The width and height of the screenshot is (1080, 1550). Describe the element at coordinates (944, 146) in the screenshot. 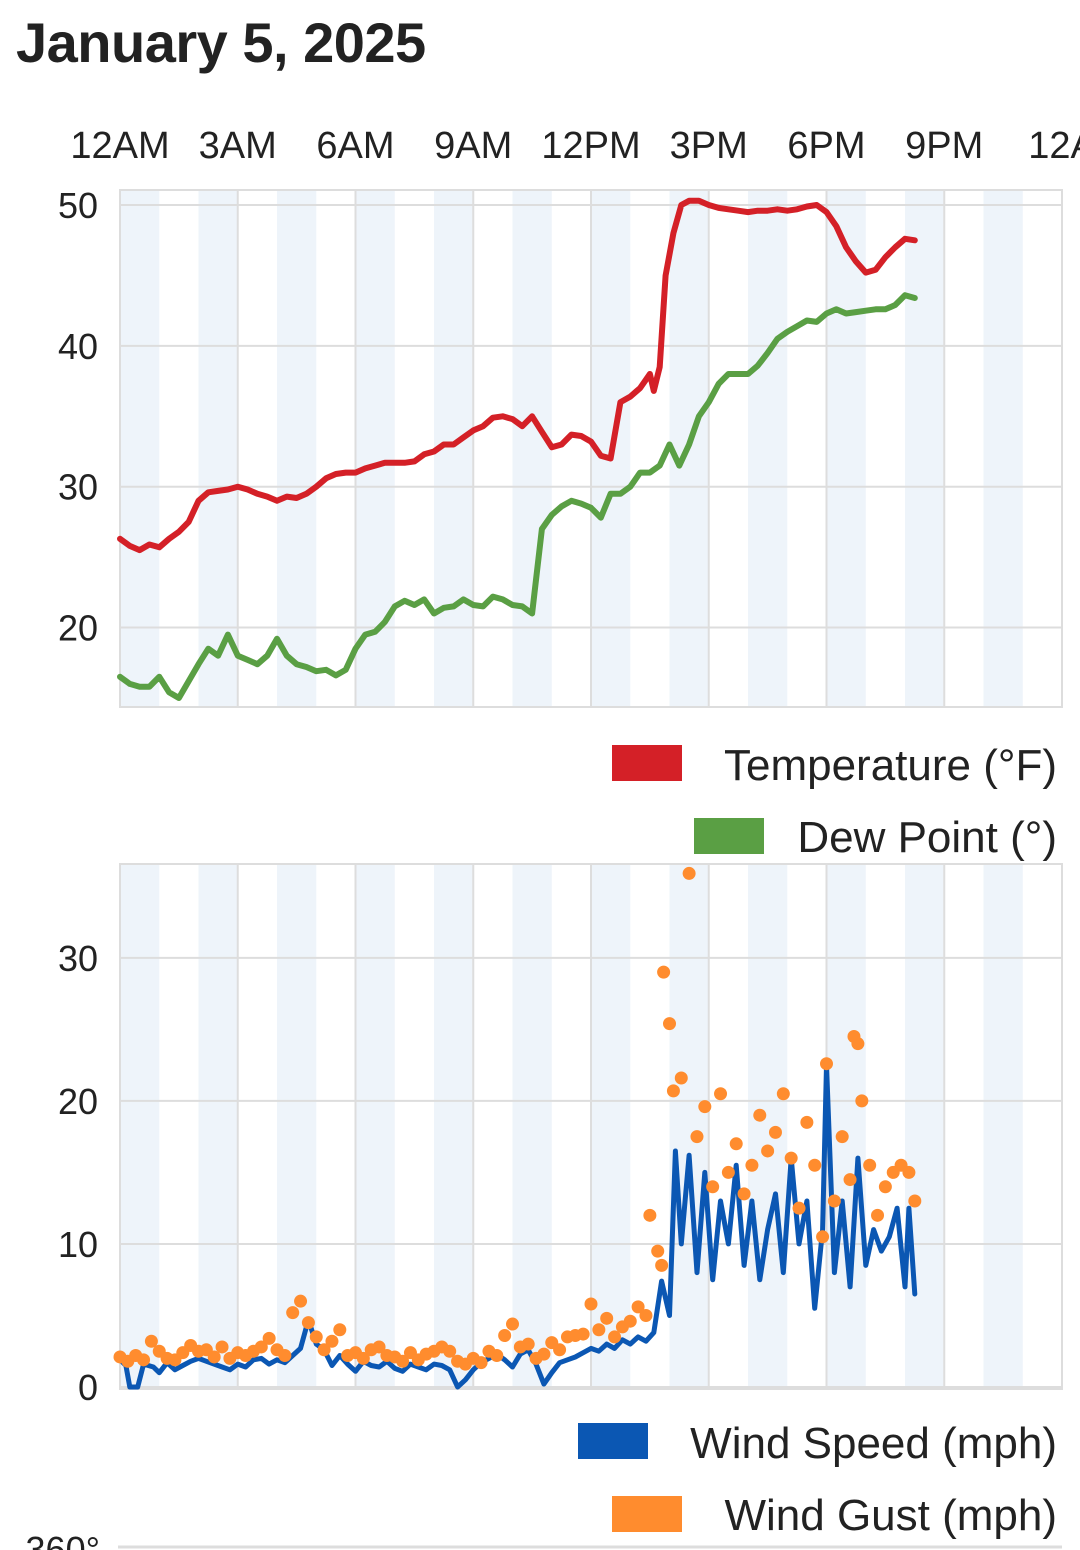

I see `x-tick-label: 9PM` at that location.